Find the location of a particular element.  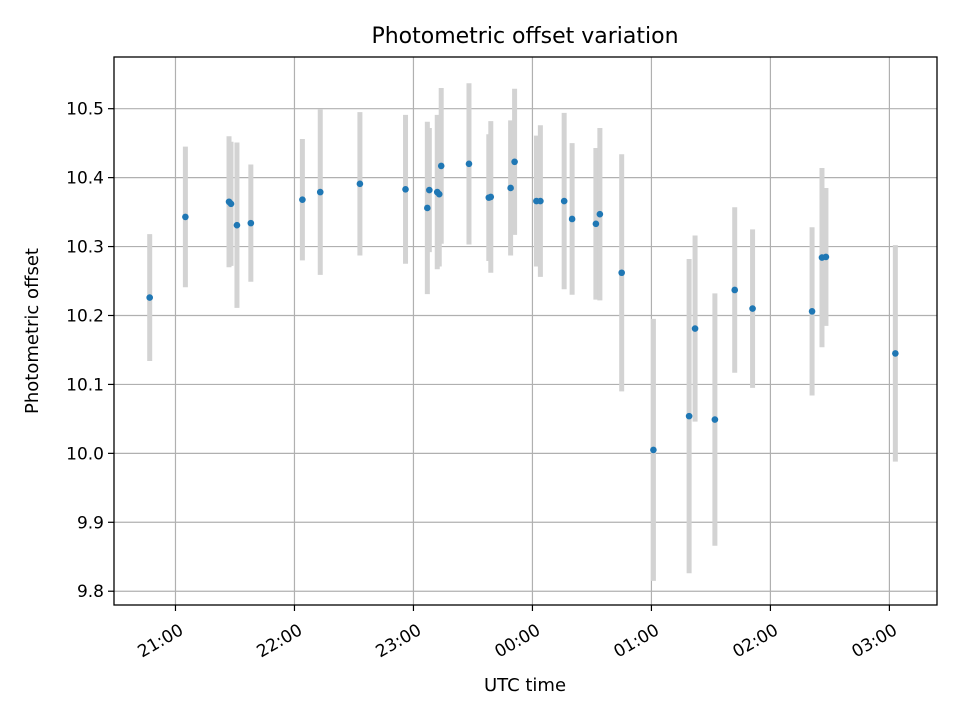

y-tick-label: 10.4 is located at coordinates (85, 179).